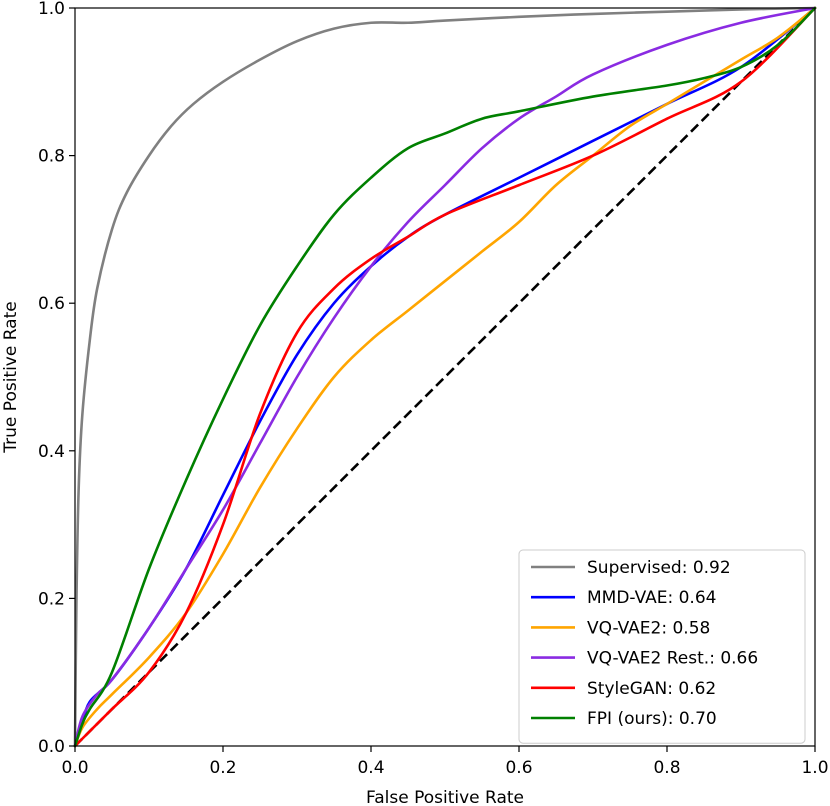 This screenshot has height=806, width=830. What do you see at coordinates (445, 797) in the screenshot?
I see `x-axis-label: False Positive Rate` at bounding box center [445, 797].